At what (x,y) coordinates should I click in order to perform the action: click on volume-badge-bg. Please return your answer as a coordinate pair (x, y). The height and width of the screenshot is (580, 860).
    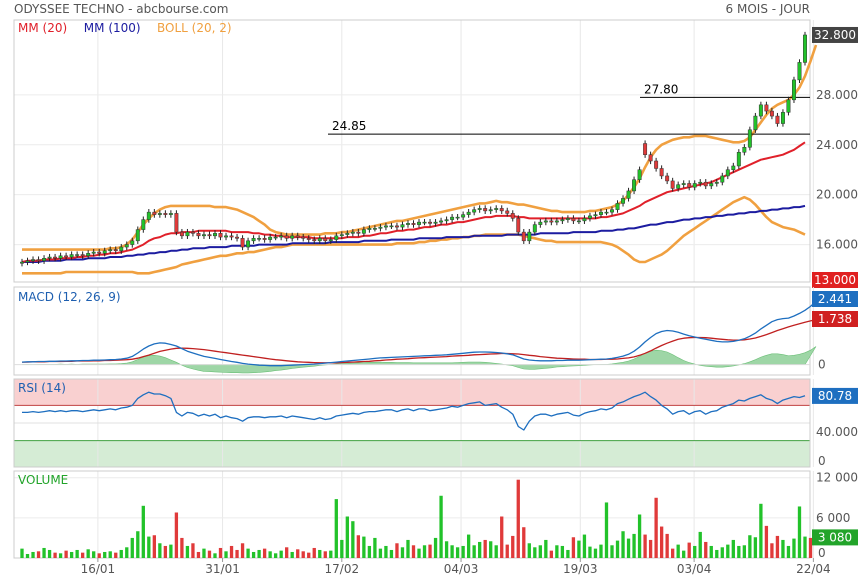
    Looking at the image, I should click on (835, 537).